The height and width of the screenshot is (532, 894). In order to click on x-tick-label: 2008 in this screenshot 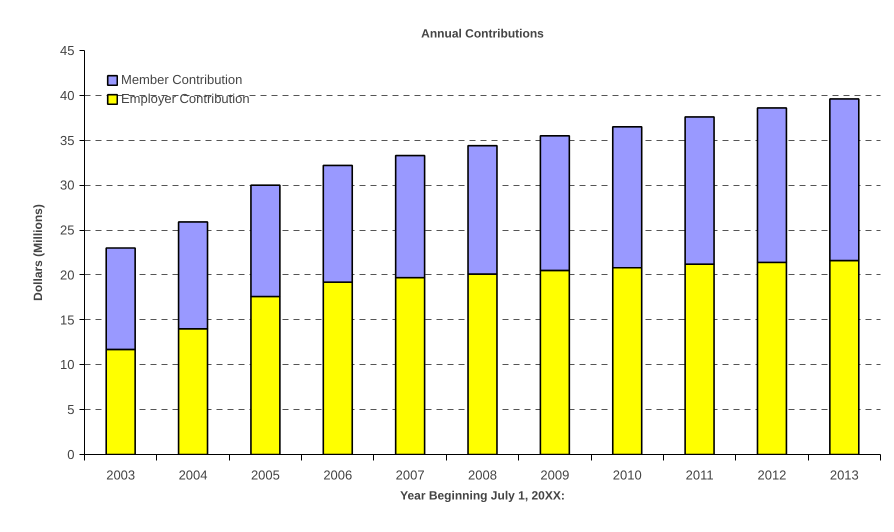, I will do `click(482, 475)`.